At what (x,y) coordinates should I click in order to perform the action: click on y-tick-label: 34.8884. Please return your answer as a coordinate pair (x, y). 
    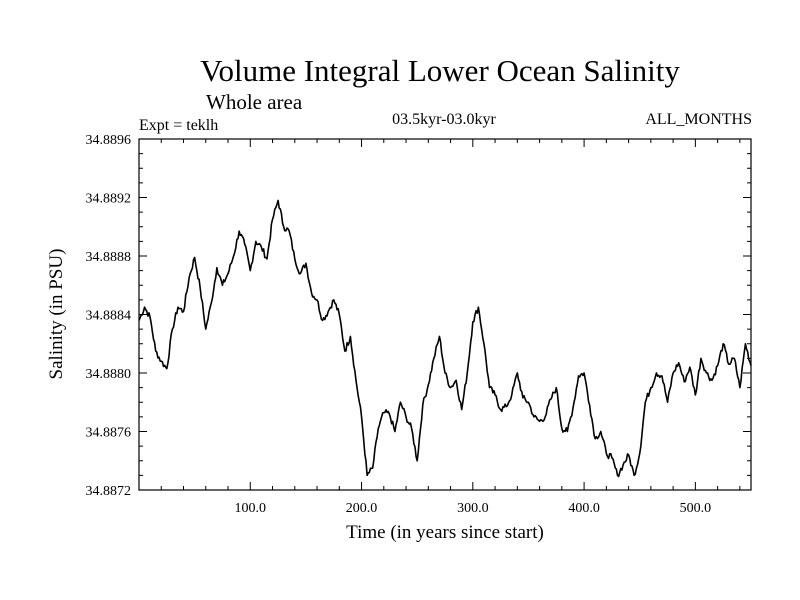
    Looking at the image, I should click on (109, 316).